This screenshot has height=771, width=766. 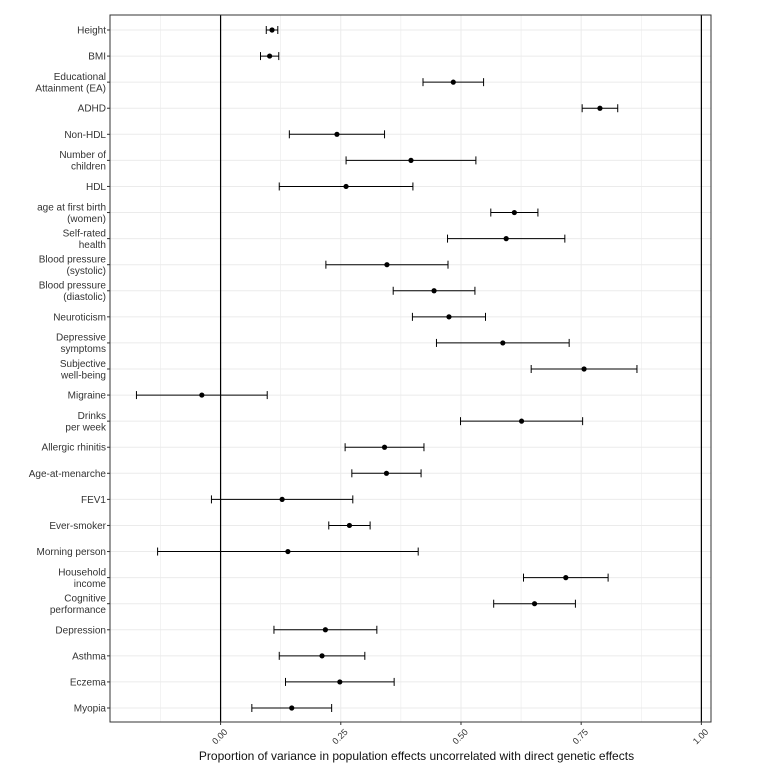 I want to click on y-tick-label-line: BMI, so click(x=97, y=57).